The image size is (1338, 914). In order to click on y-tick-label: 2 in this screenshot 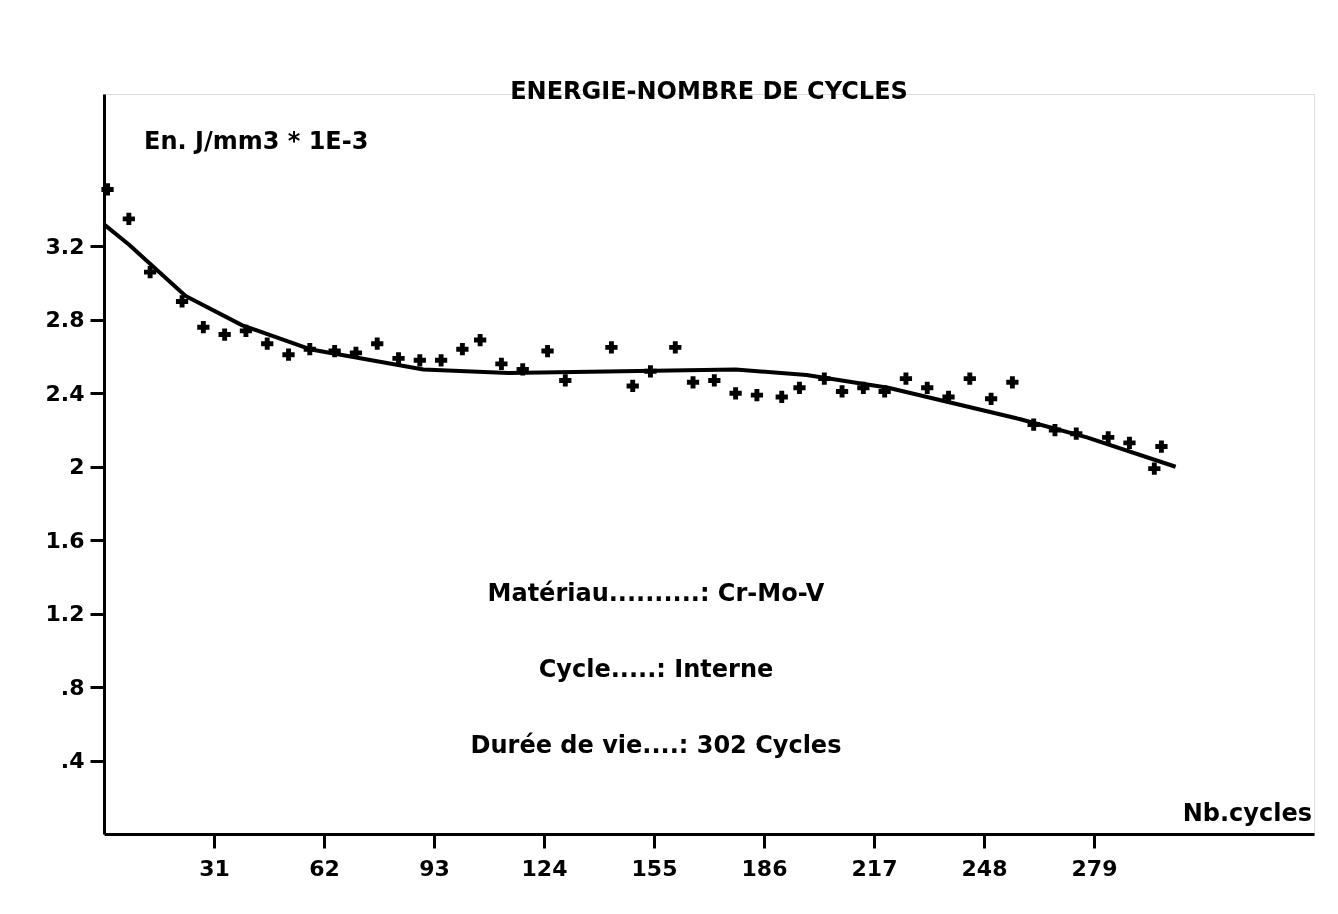, I will do `click(77, 467)`.